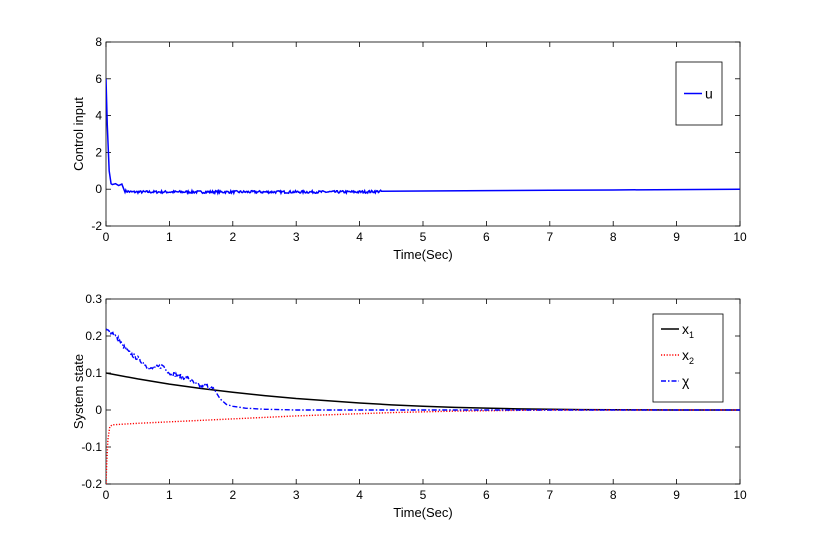 The image size is (817, 545). Describe the element at coordinates (93, 373) in the screenshot. I see `y-tick-label: 0.1` at that location.